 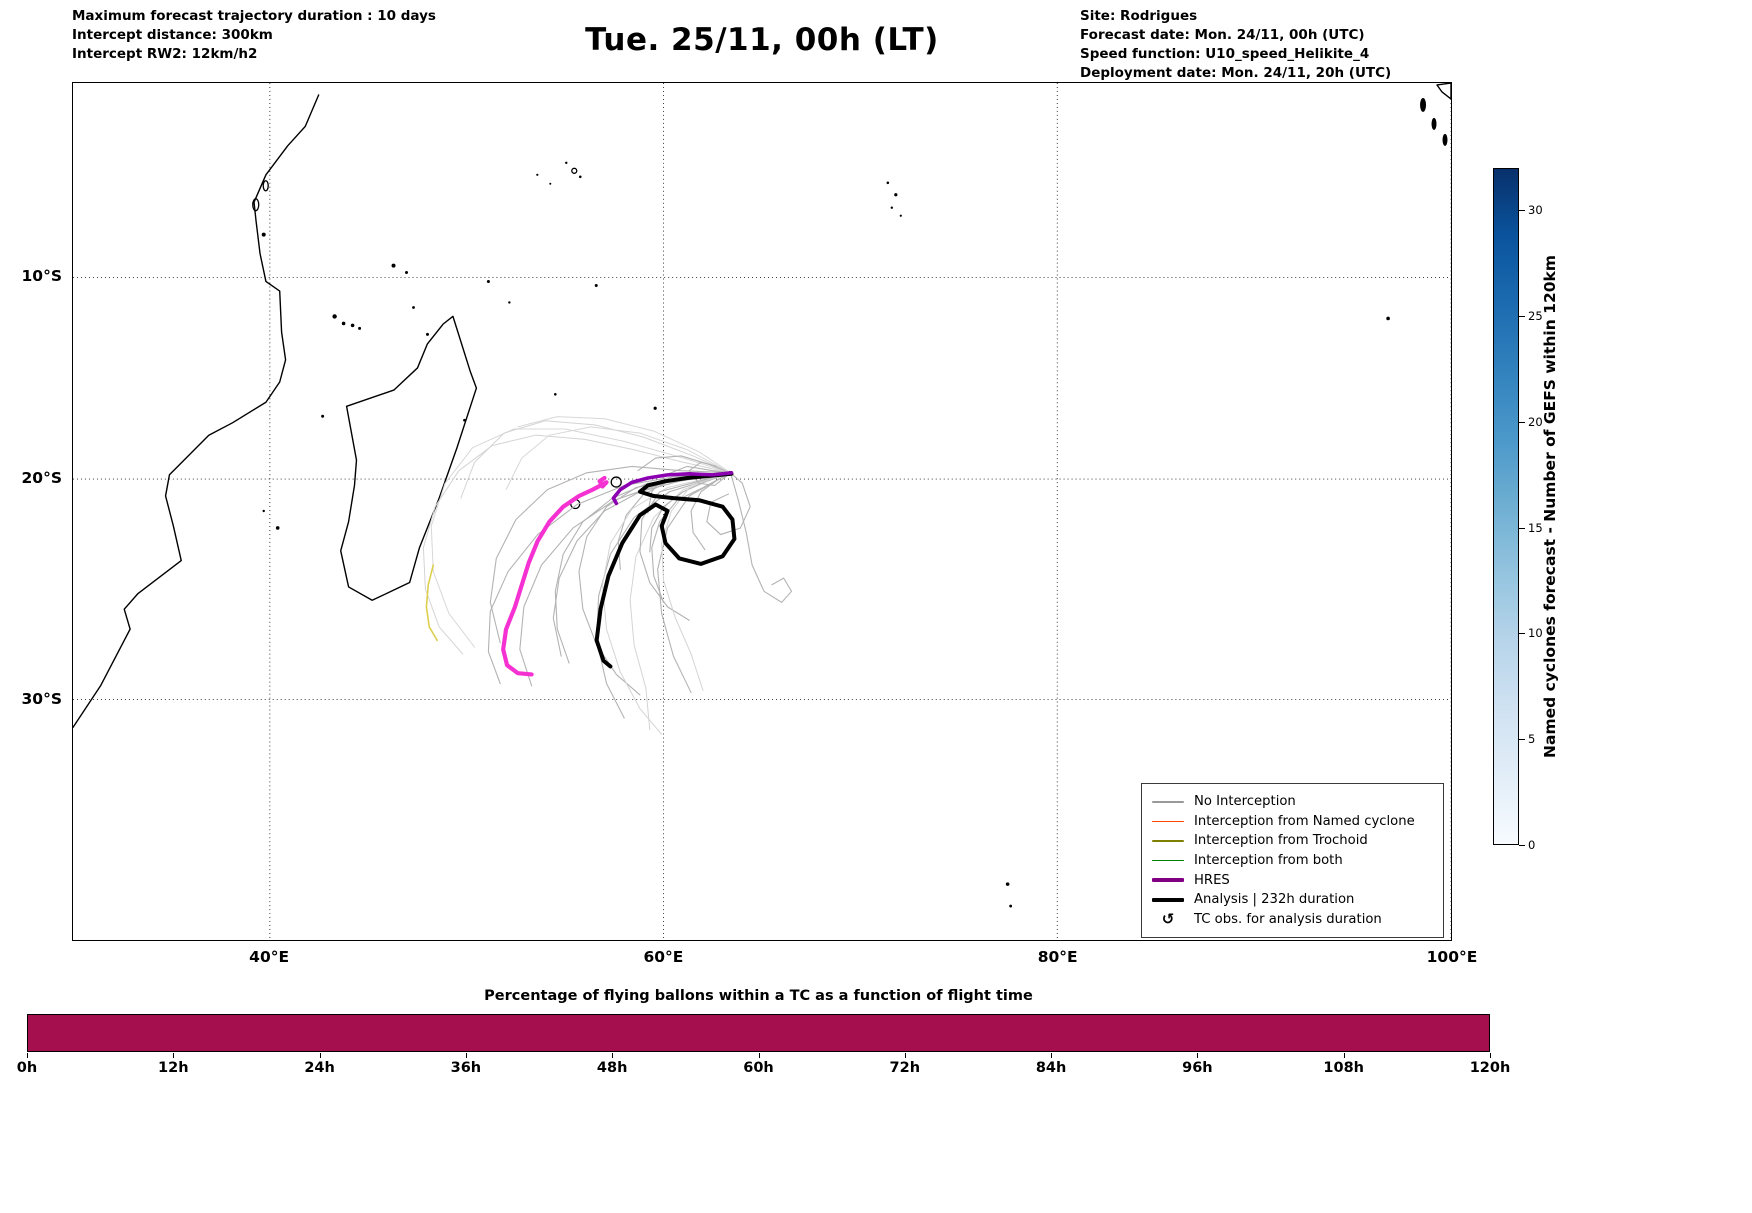 What do you see at coordinates (1281, 841) in the screenshot?
I see `legend-label: Interception from Trochoid` at bounding box center [1281, 841].